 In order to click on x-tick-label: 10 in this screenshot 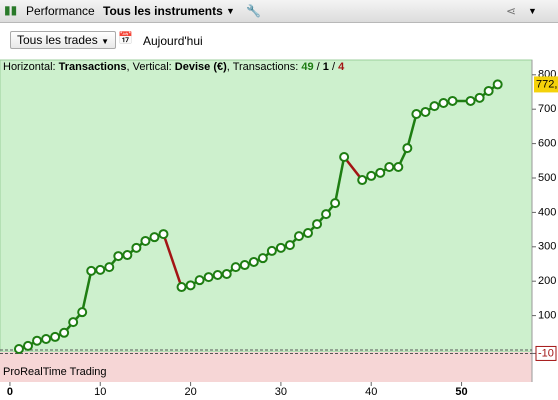, I will do `click(100, 392)`.